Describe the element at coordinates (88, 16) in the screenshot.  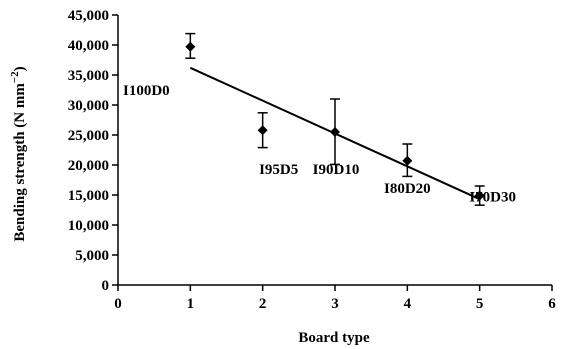
I see `y-tick-label: 45,000` at that location.